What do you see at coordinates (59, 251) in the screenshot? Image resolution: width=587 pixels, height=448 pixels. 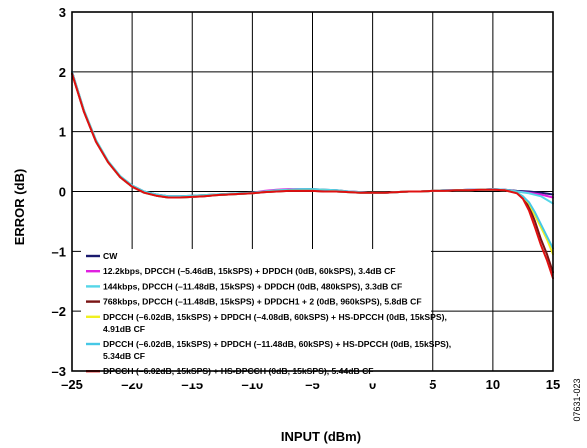 I see `y-tick-label: –1` at bounding box center [59, 251].